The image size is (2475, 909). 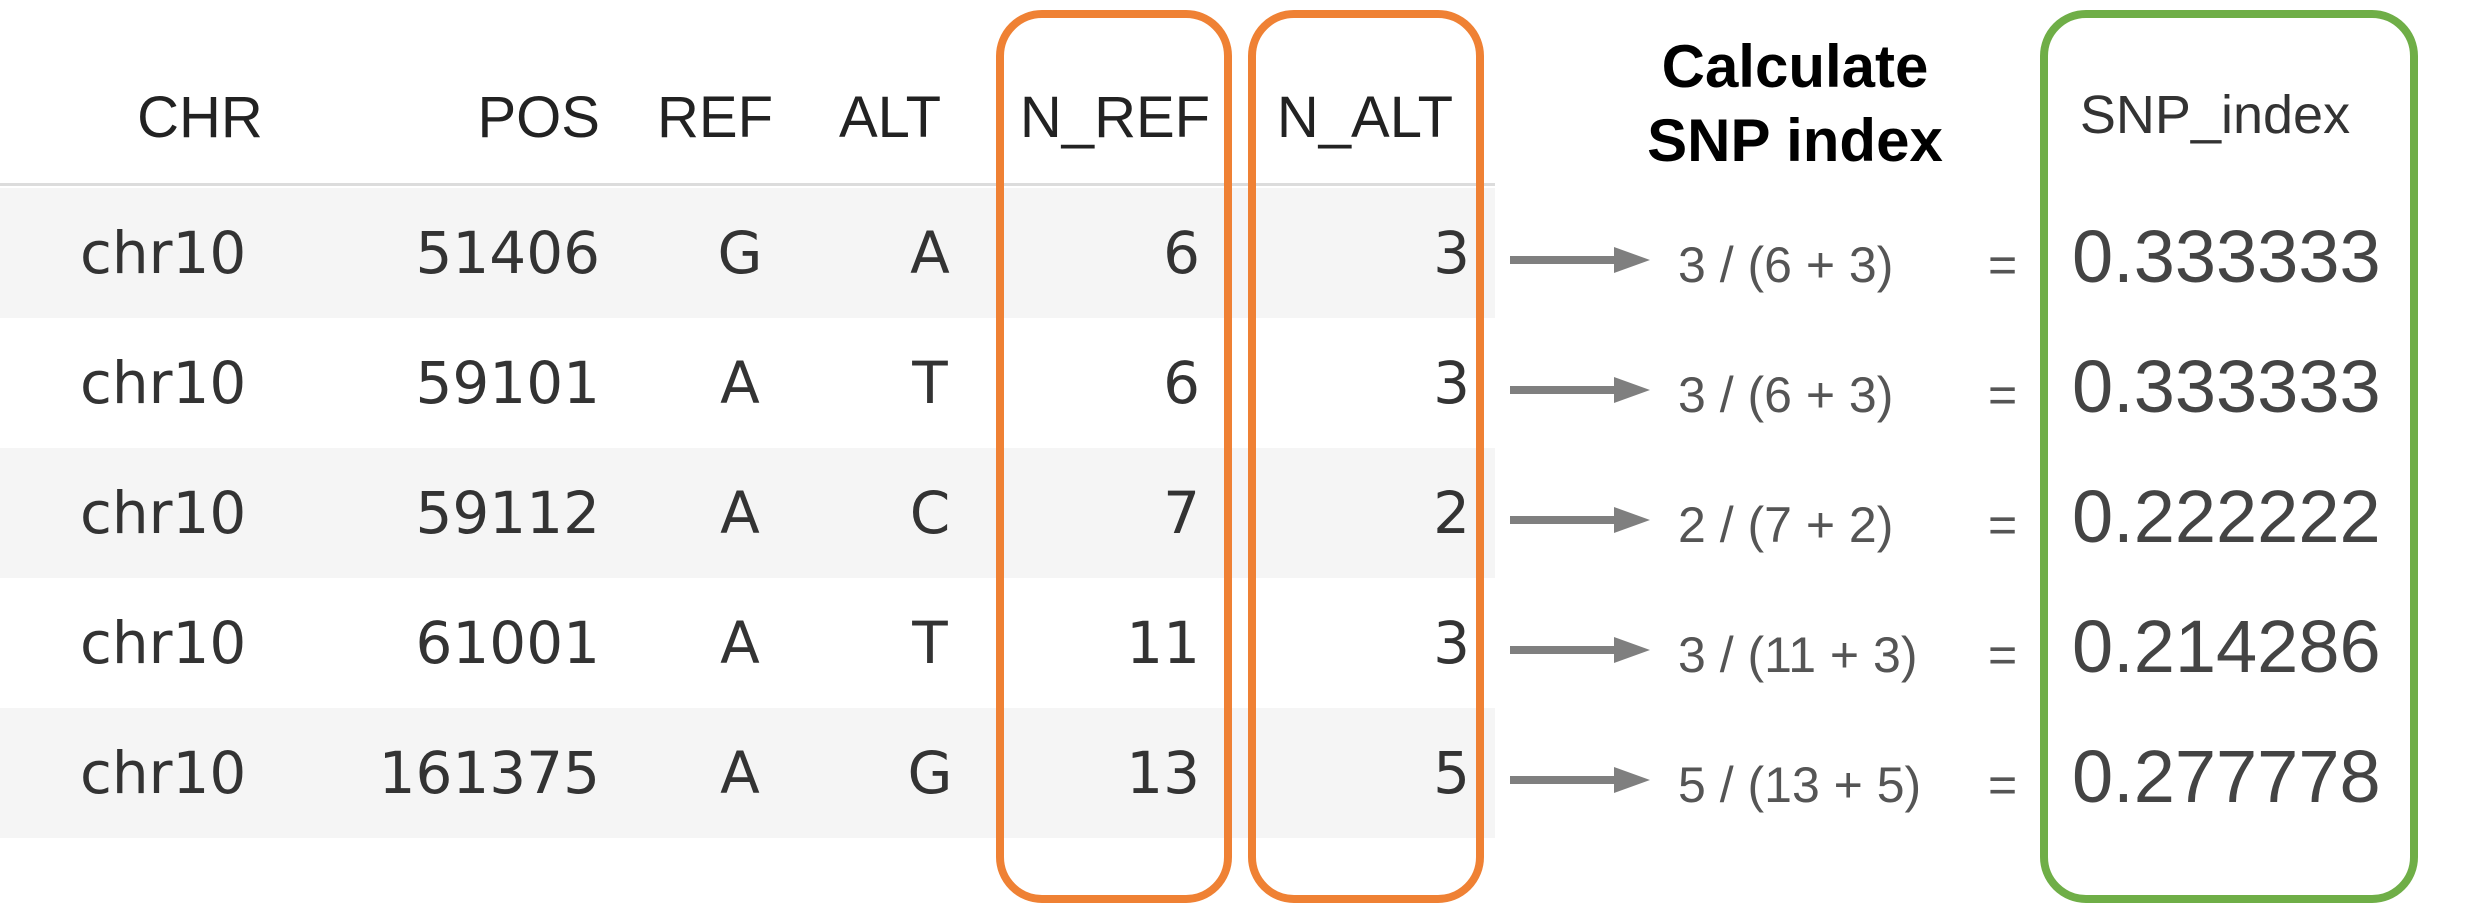 What do you see at coordinates (1795, 66) in the screenshot?
I see `calculate-title-line1: Calculate` at bounding box center [1795, 66].